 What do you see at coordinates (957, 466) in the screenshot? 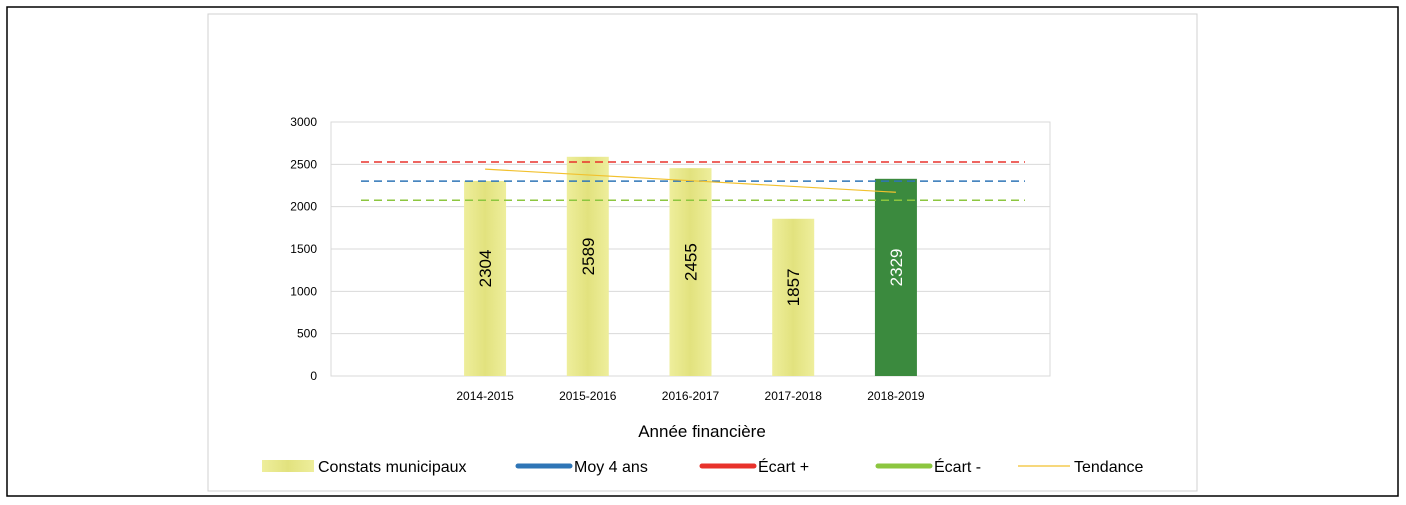
I see `legend-label: Écart -` at bounding box center [957, 466].